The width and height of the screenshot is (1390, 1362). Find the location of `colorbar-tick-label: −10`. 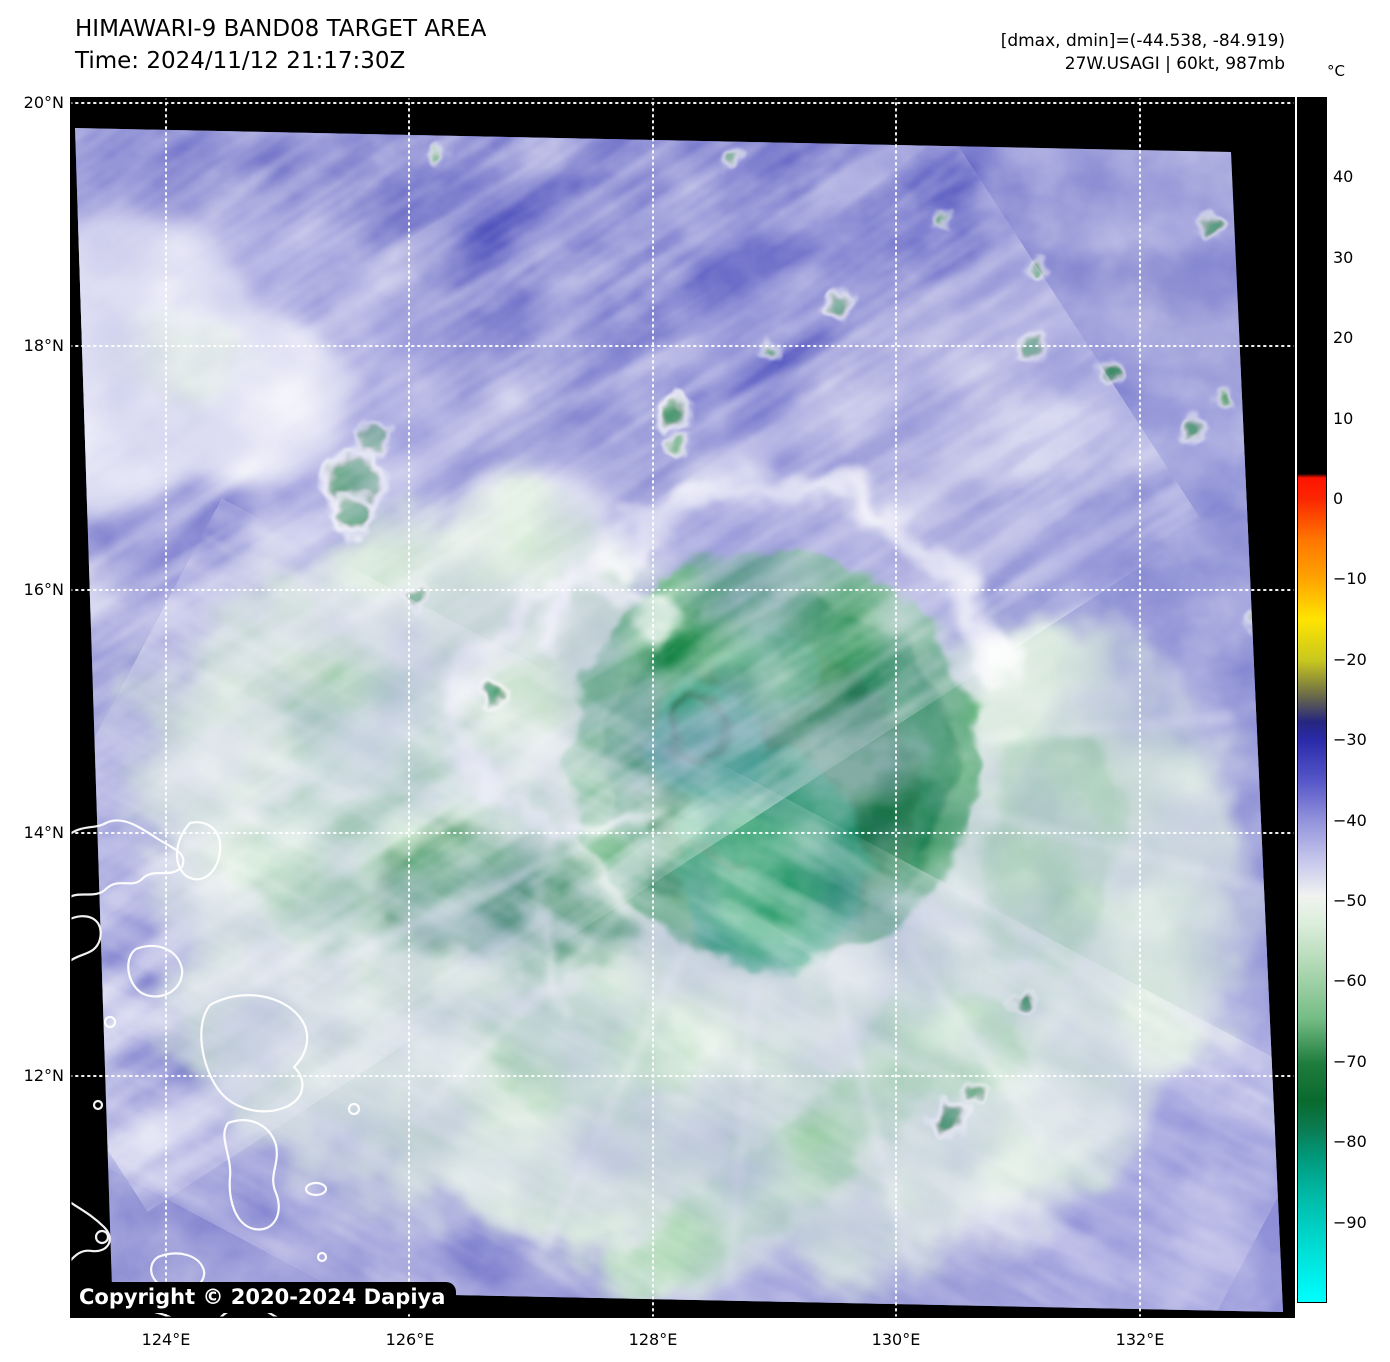

colorbar-tick-label: −10 is located at coordinates (1350, 578).